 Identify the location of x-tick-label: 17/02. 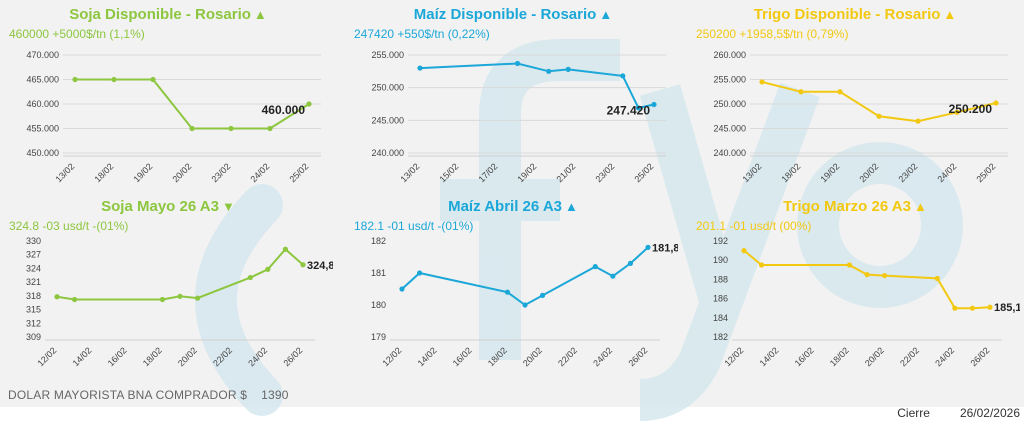
(487, 172).